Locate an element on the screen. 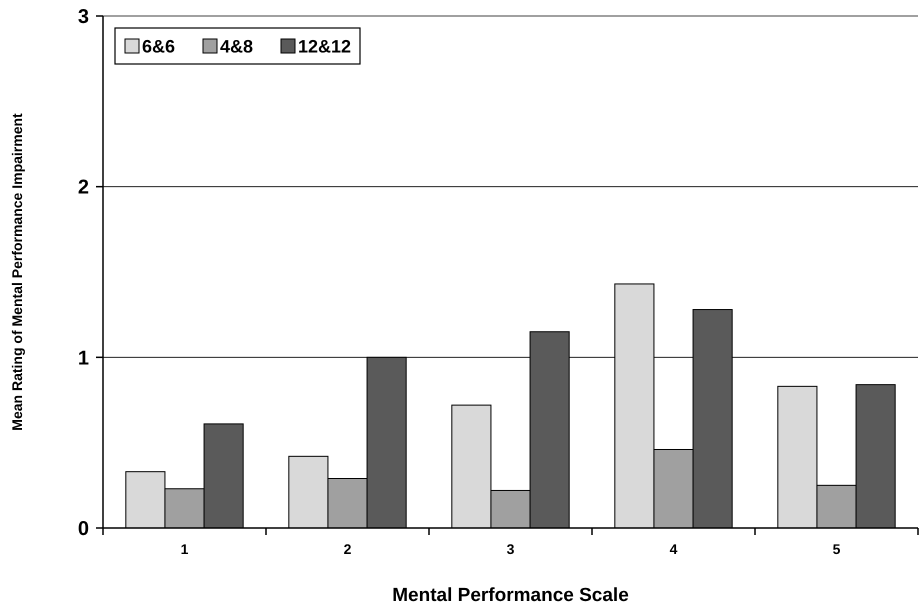  legend-label: 4&8 is located at coordinates (237, 46).